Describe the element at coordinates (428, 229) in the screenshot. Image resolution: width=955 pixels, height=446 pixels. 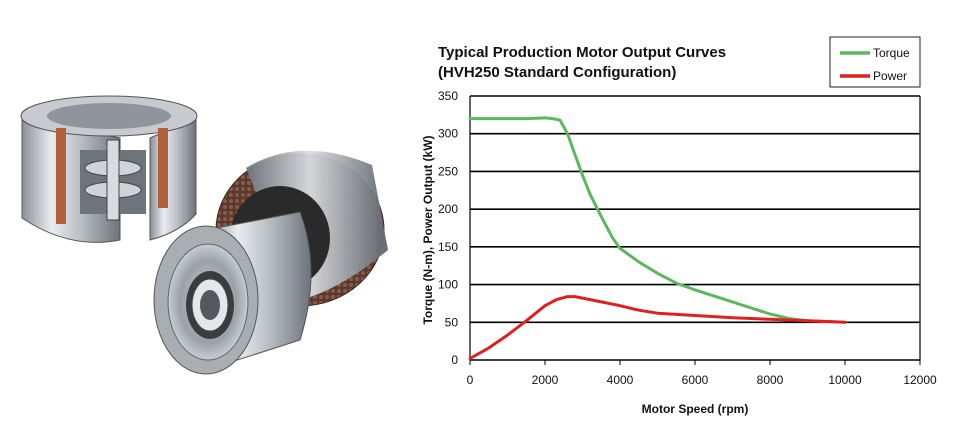
I see `y-axis-label: Torque (N-m), Power Output (kW)` at that location.